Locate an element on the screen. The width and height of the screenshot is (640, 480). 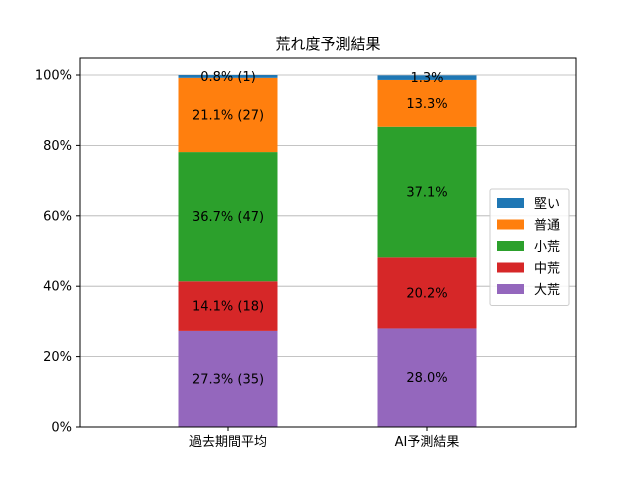
y-tick-label: 40% is located at coordinates (57, 287).